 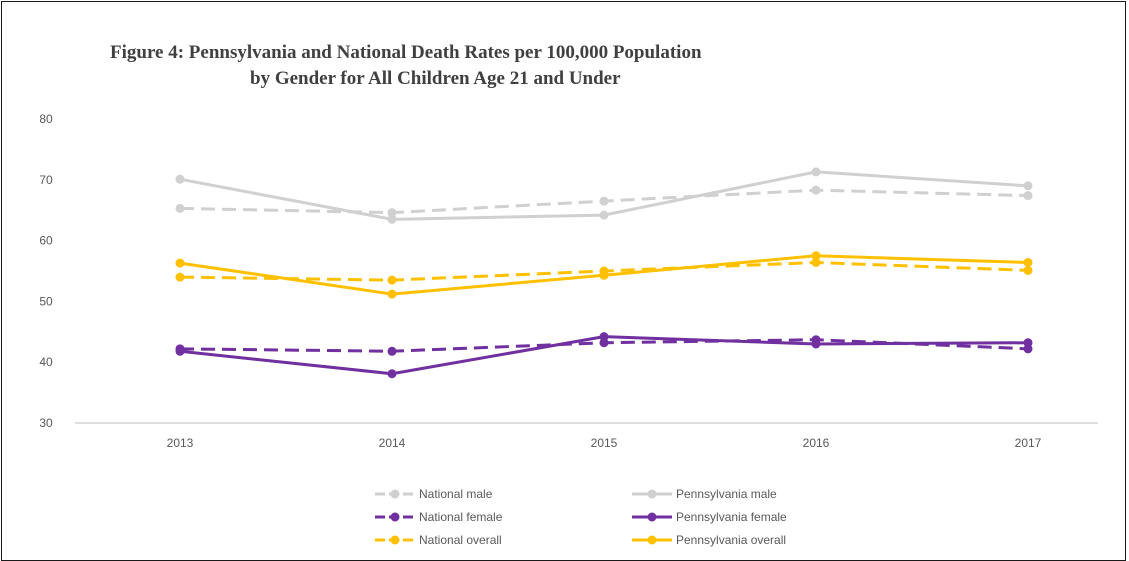 What do you see at coordinates (46, 301) in the screenshot?
I see `y-tick-label: 50` at bounding box center [46, 301].